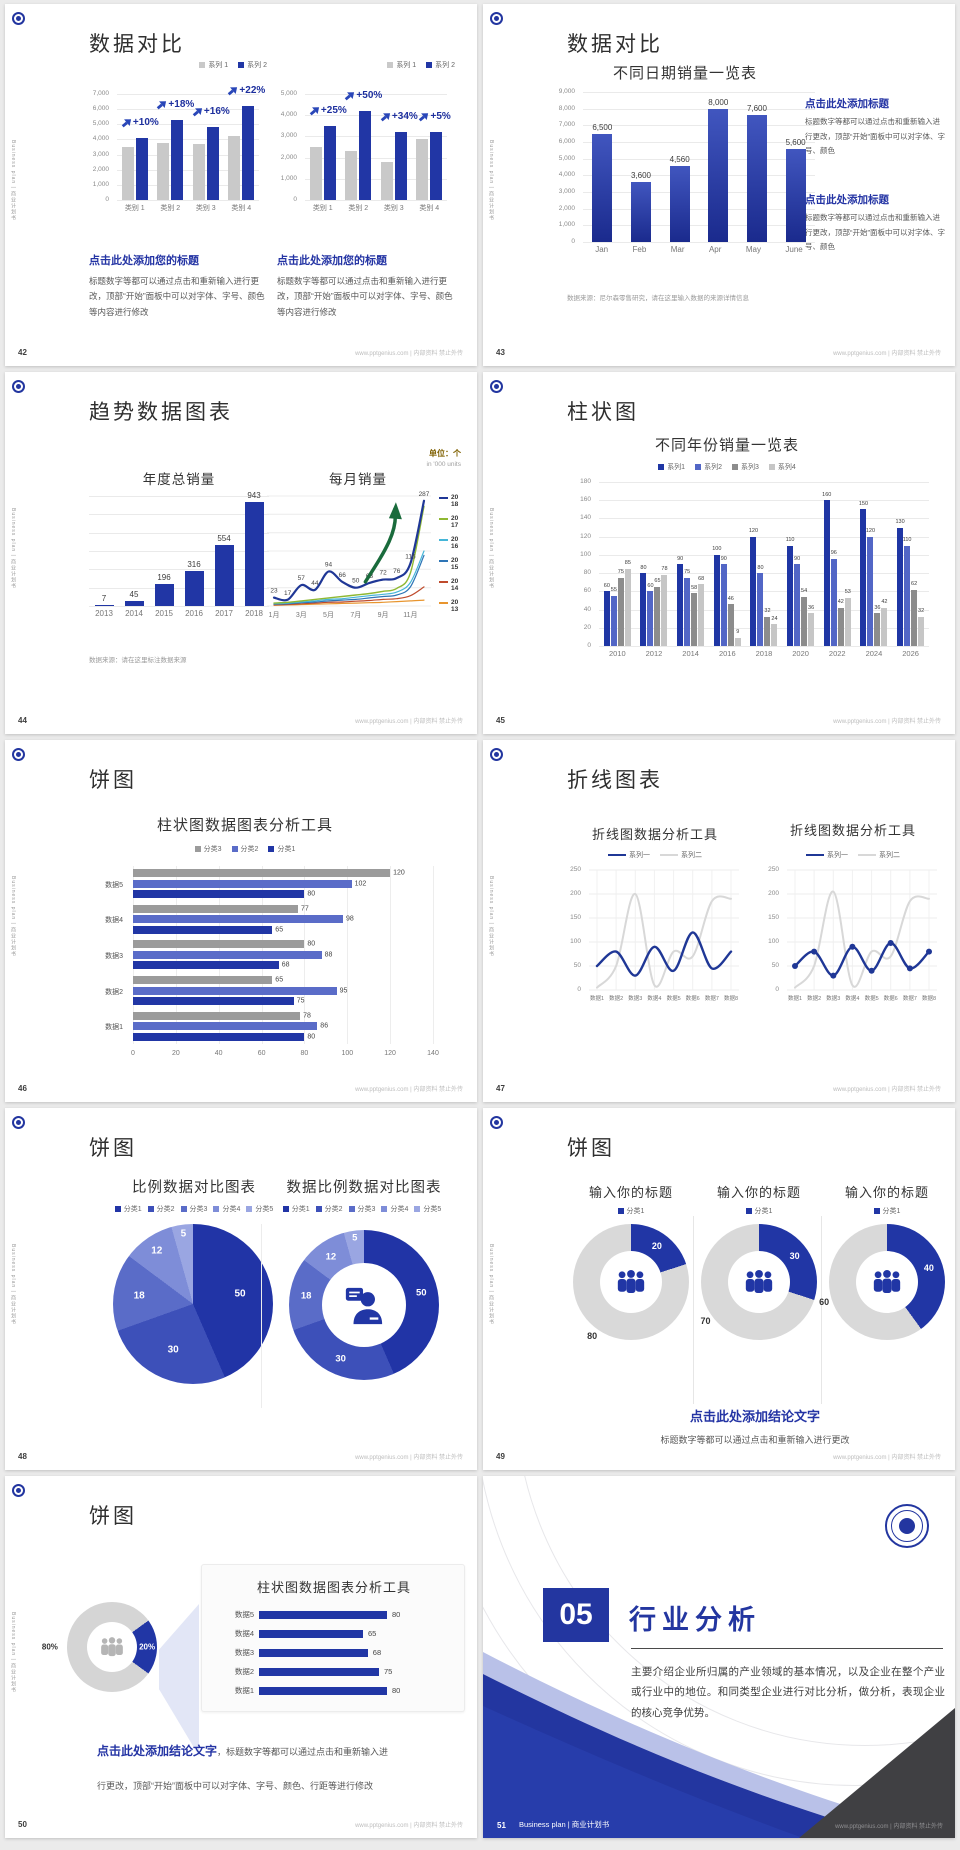 The image size is (960, 1850). What do you see at coordinates (22, 352) in the screenshot?
I see `page-number: 42` at bounding box center [22, 352].